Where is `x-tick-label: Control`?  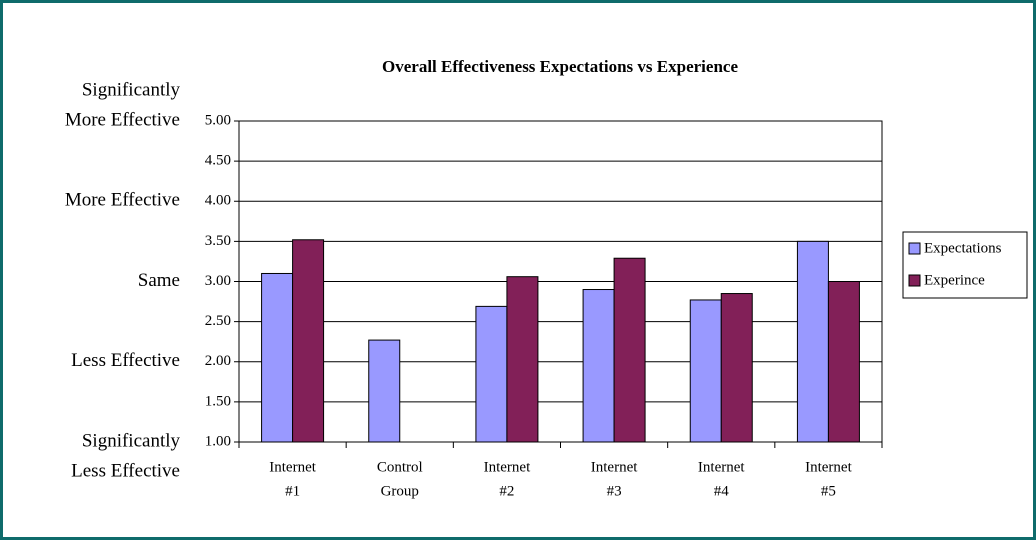 x-tick-label: Control is located at coordinates (400, 467).